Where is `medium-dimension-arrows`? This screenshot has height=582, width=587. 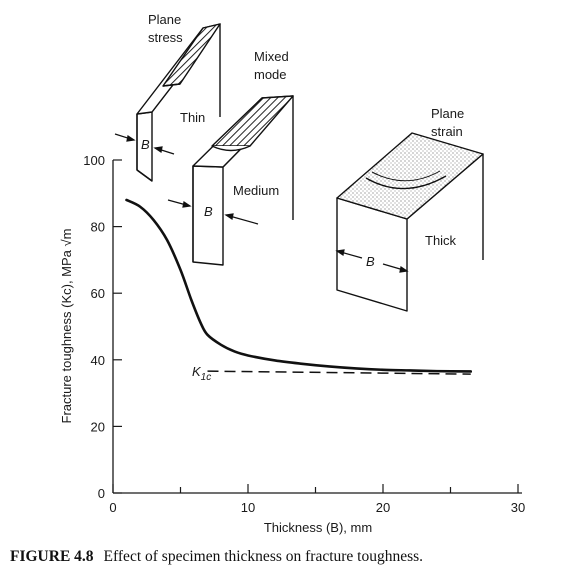
medium-dimension-arrows is located at coordinates (213, 212).